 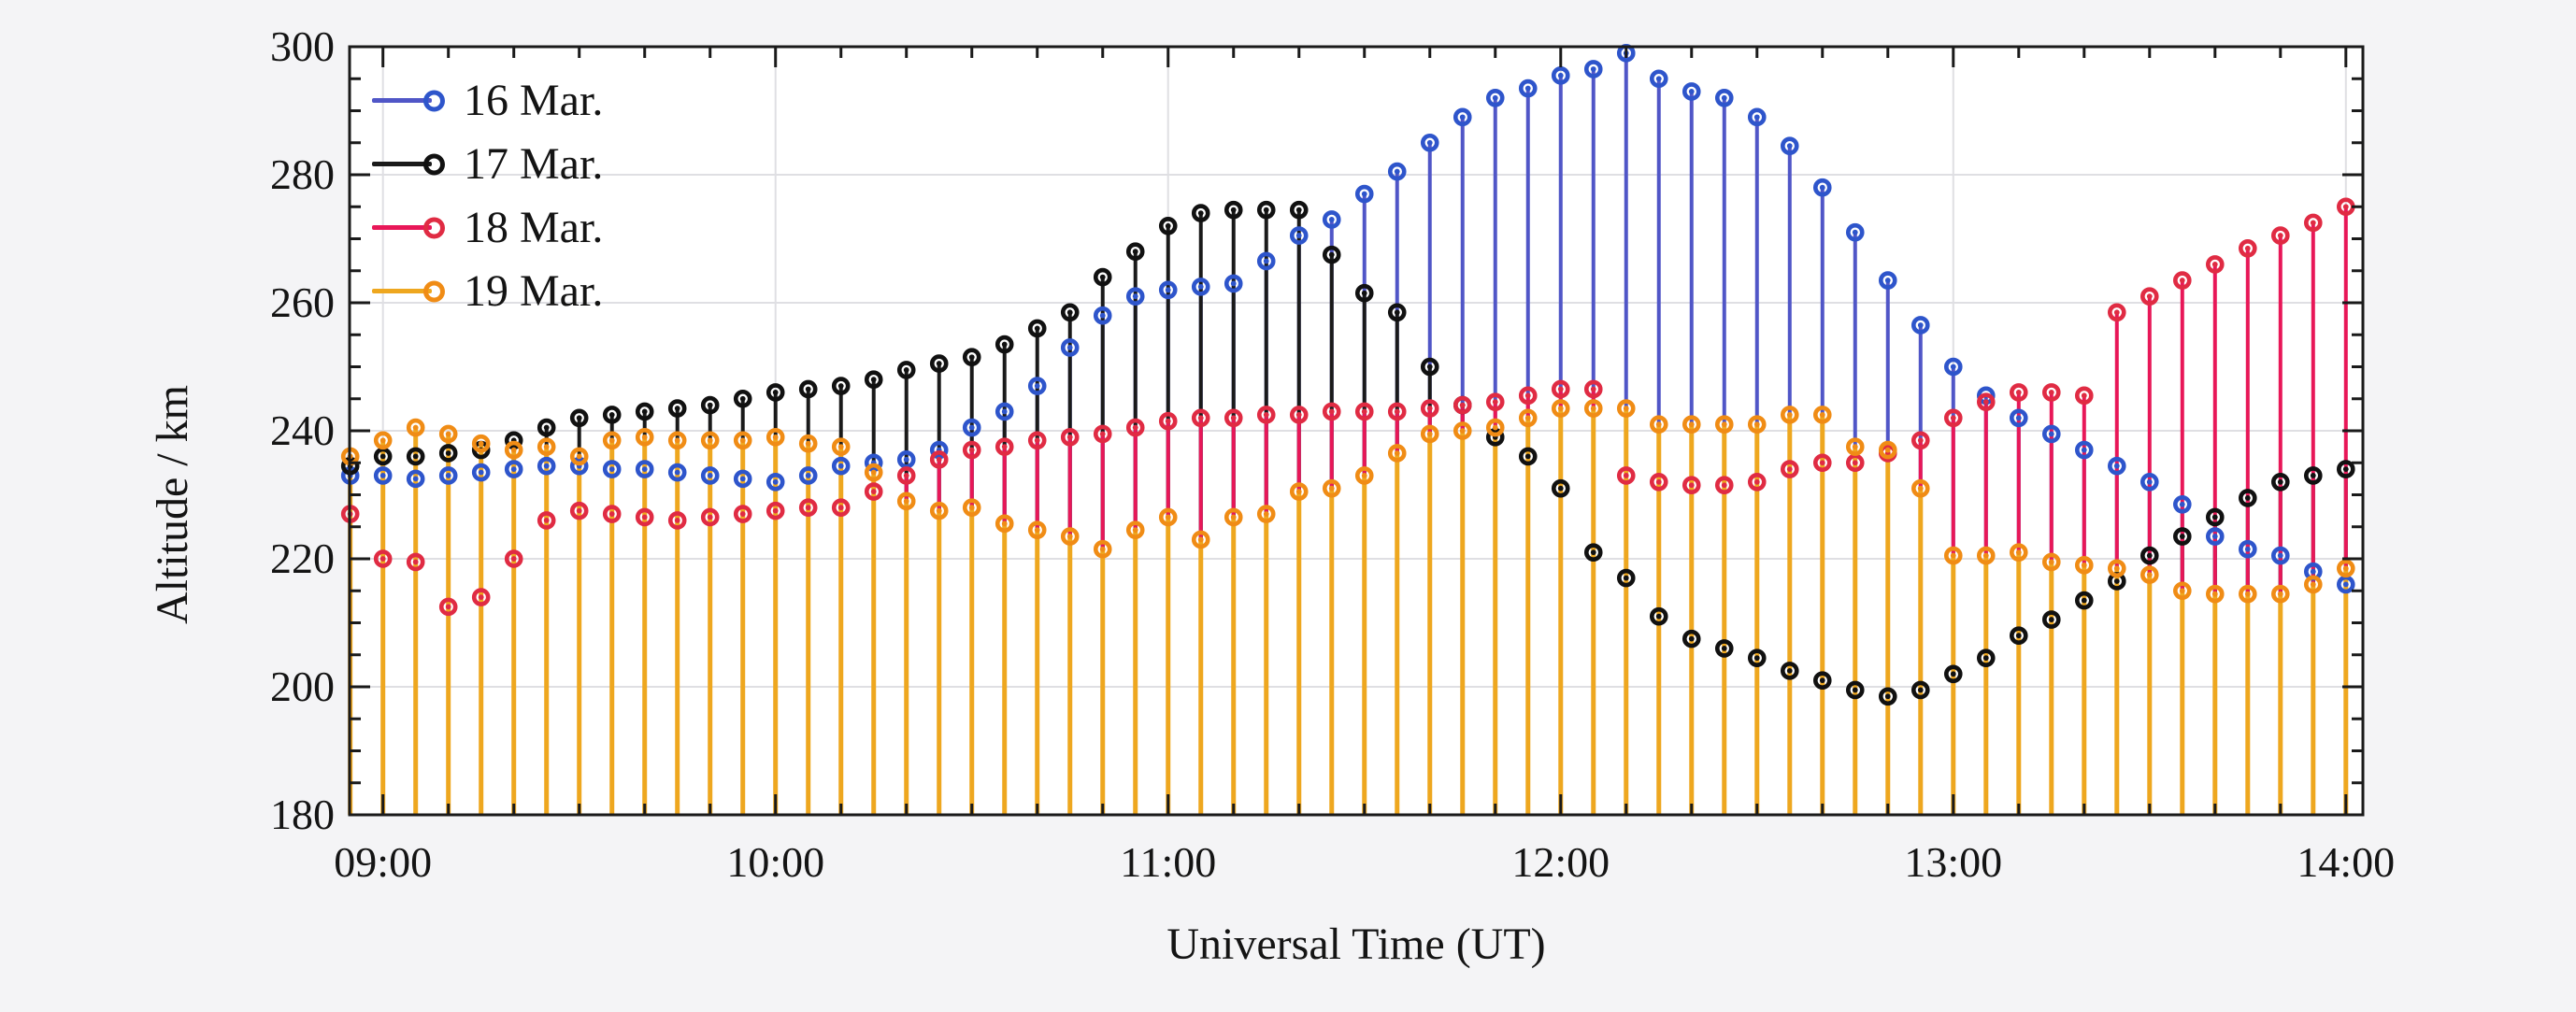 What do you see at coordinates (434, 227) in the screenshot?
I see `legend-marker-icon-18-mar` at bounding box center [434, 227].